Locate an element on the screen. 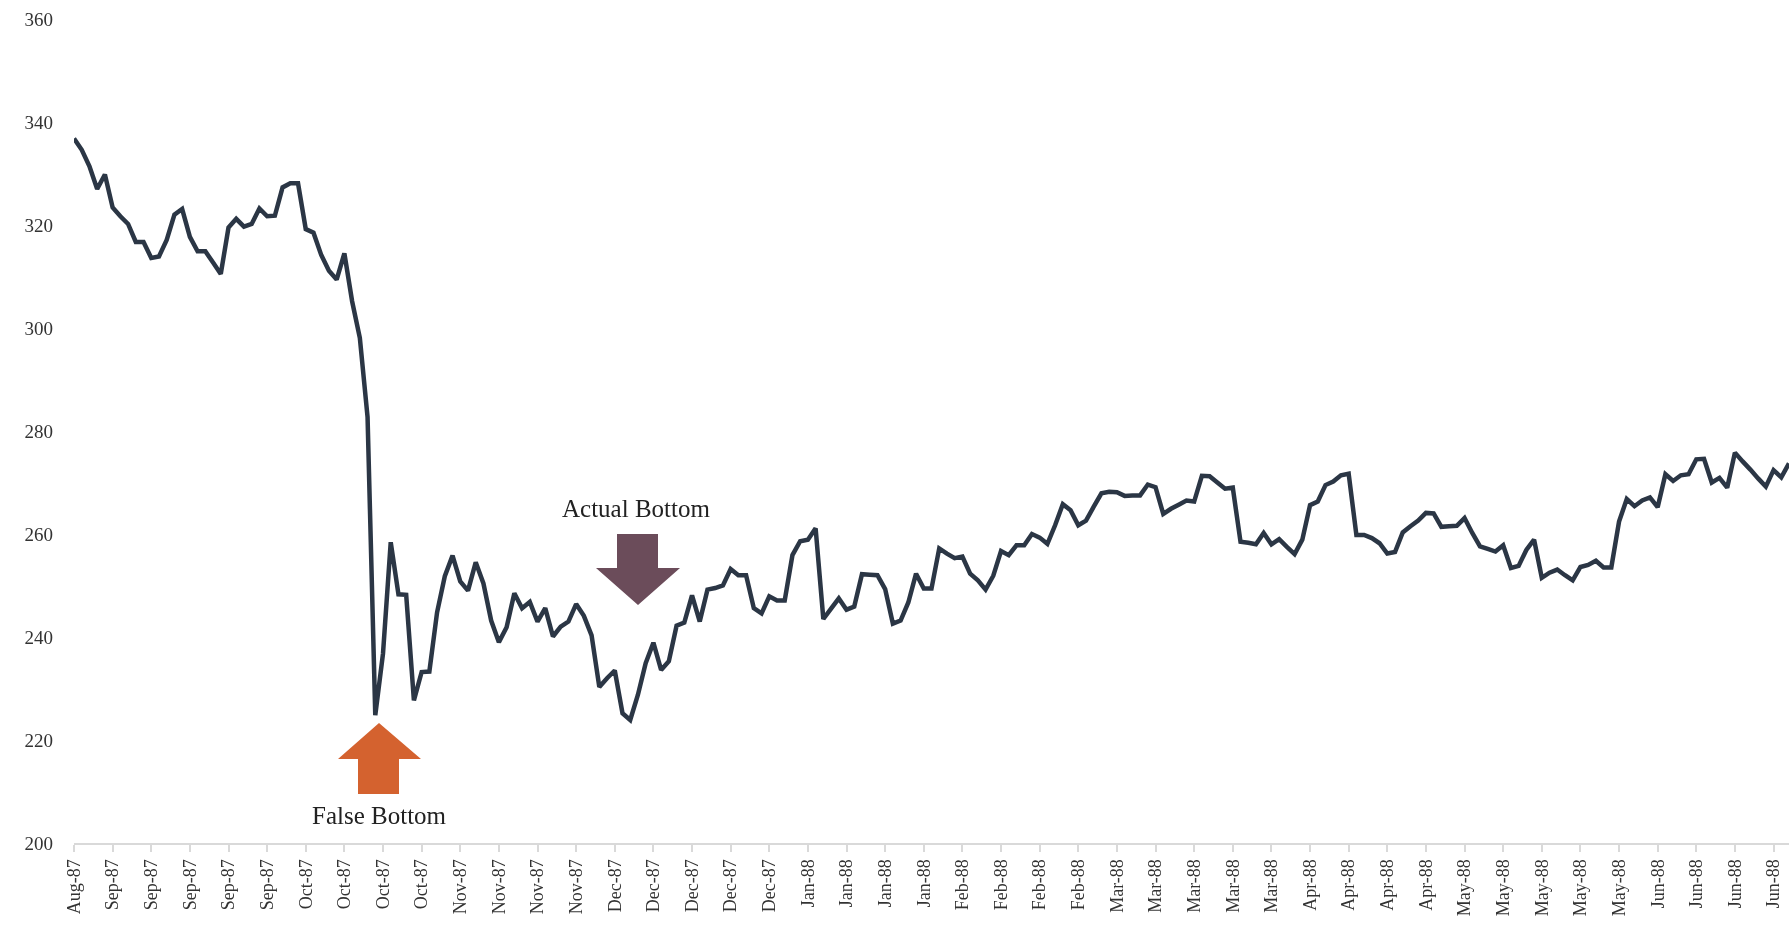  annotation: Actual Bottom is located at coordinates (636, 508).